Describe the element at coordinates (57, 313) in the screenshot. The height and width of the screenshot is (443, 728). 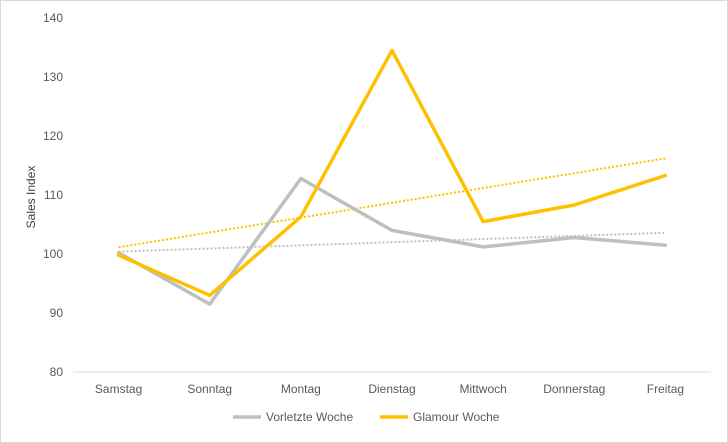
I see `y-tick-label: 90` at that location.